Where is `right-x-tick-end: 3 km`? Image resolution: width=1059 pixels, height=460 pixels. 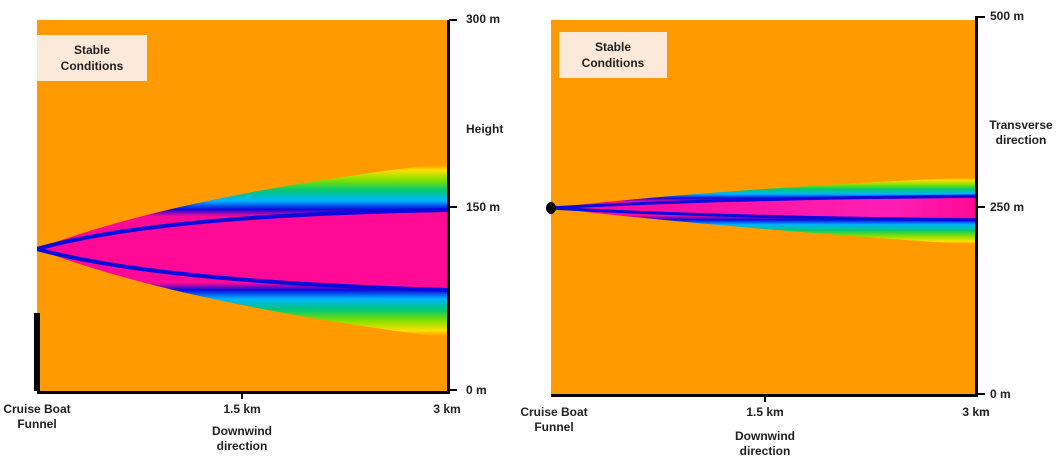 right-x-tick-end: 3 km is located at coordinates (976, 412).